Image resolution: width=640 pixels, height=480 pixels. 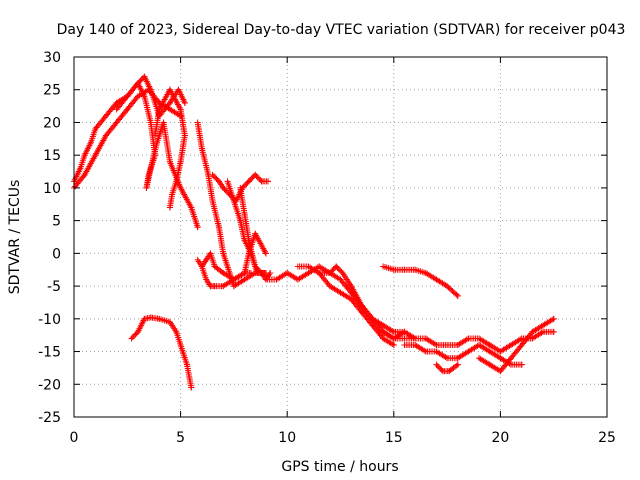 What do you see at coordinates (180, 438) in the screenshot?
I see `x-tick-label: 5` at bounding box center [180, 438].